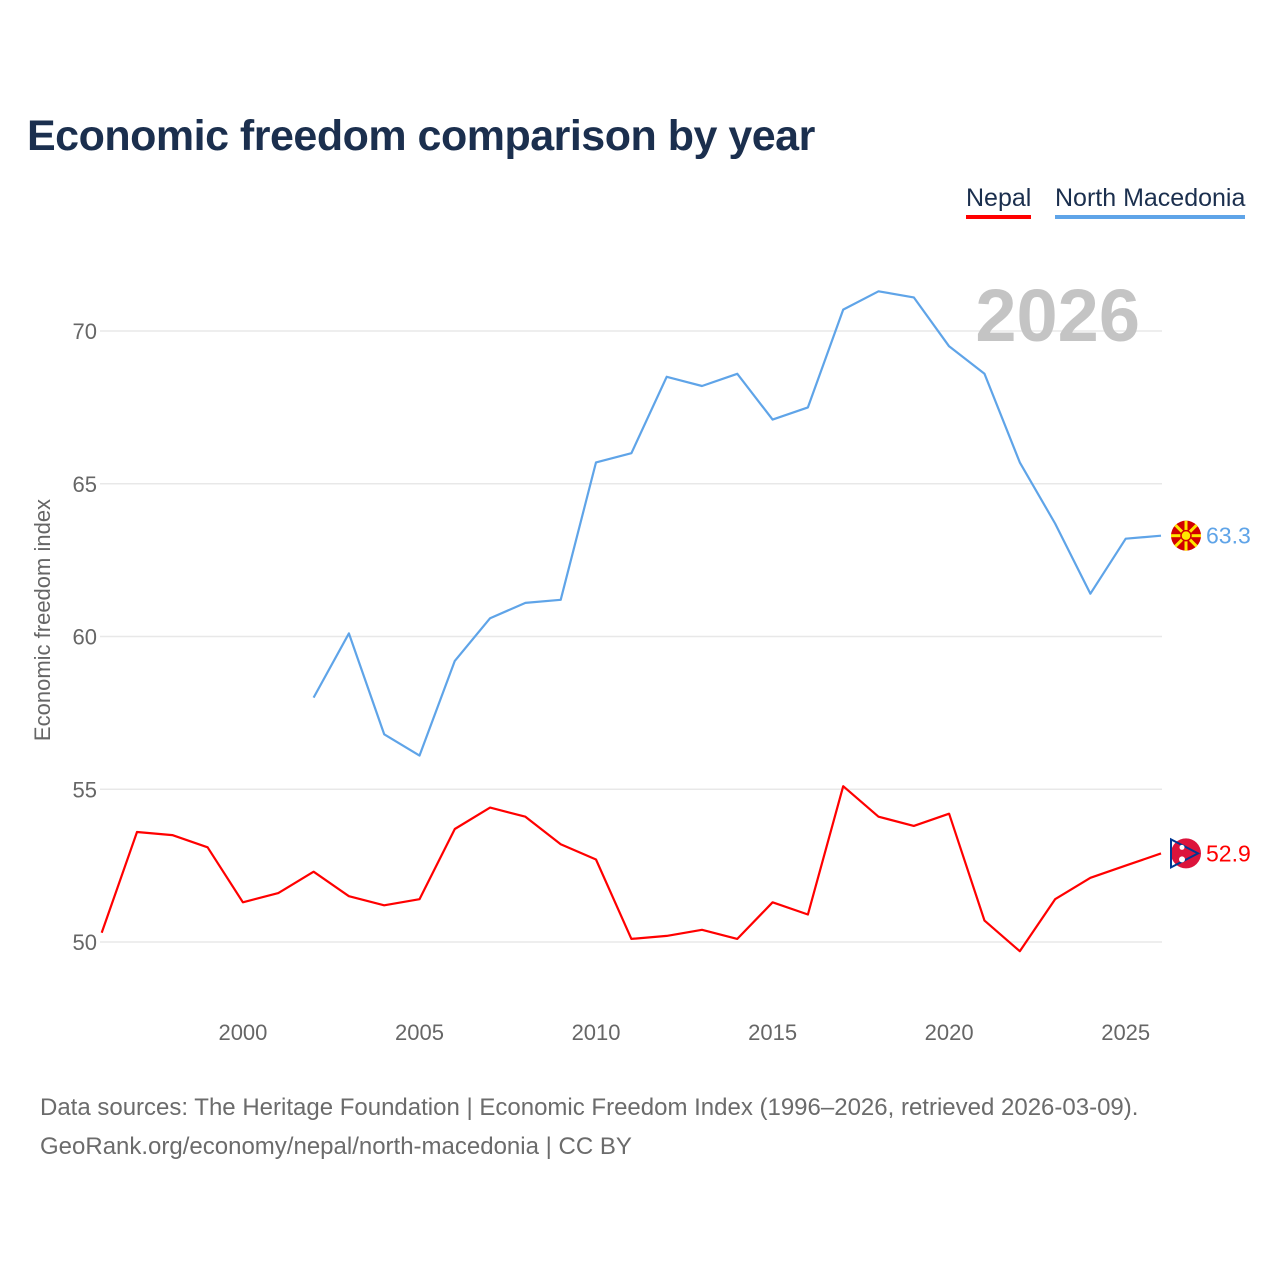 The height and width of the screenshot is (1280, 1280). What do you see at coordinates (85, 789) in the screenshot?
I see `y-tick-label: 55` at bounding box center [85, 789].